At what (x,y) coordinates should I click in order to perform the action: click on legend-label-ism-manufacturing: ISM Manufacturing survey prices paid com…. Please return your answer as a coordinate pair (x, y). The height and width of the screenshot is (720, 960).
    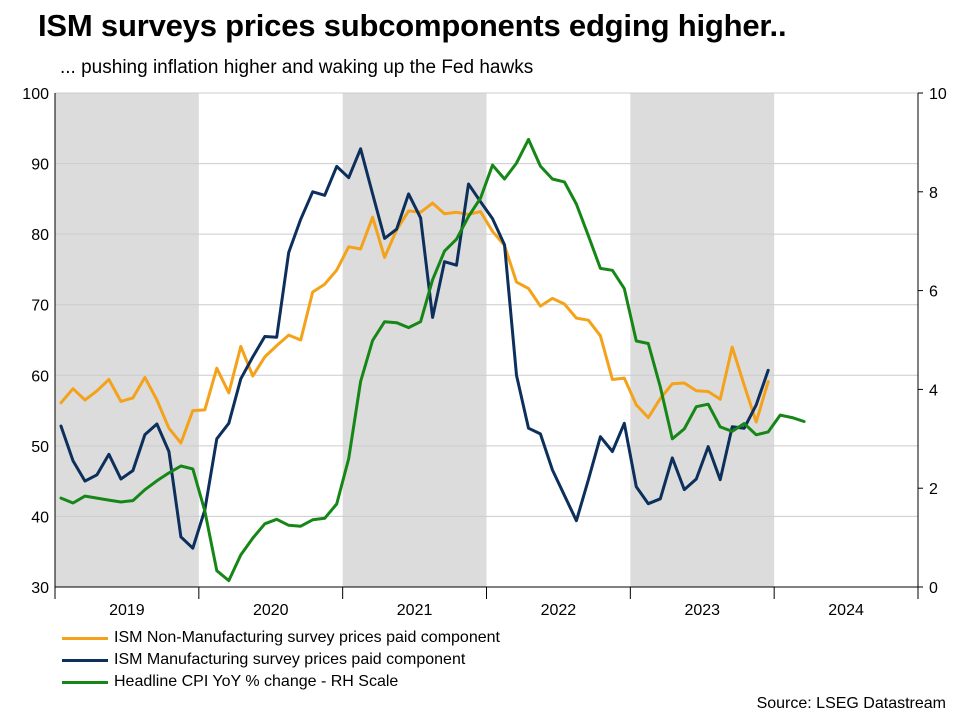
    Looking at the image, I should click on (290, 659).